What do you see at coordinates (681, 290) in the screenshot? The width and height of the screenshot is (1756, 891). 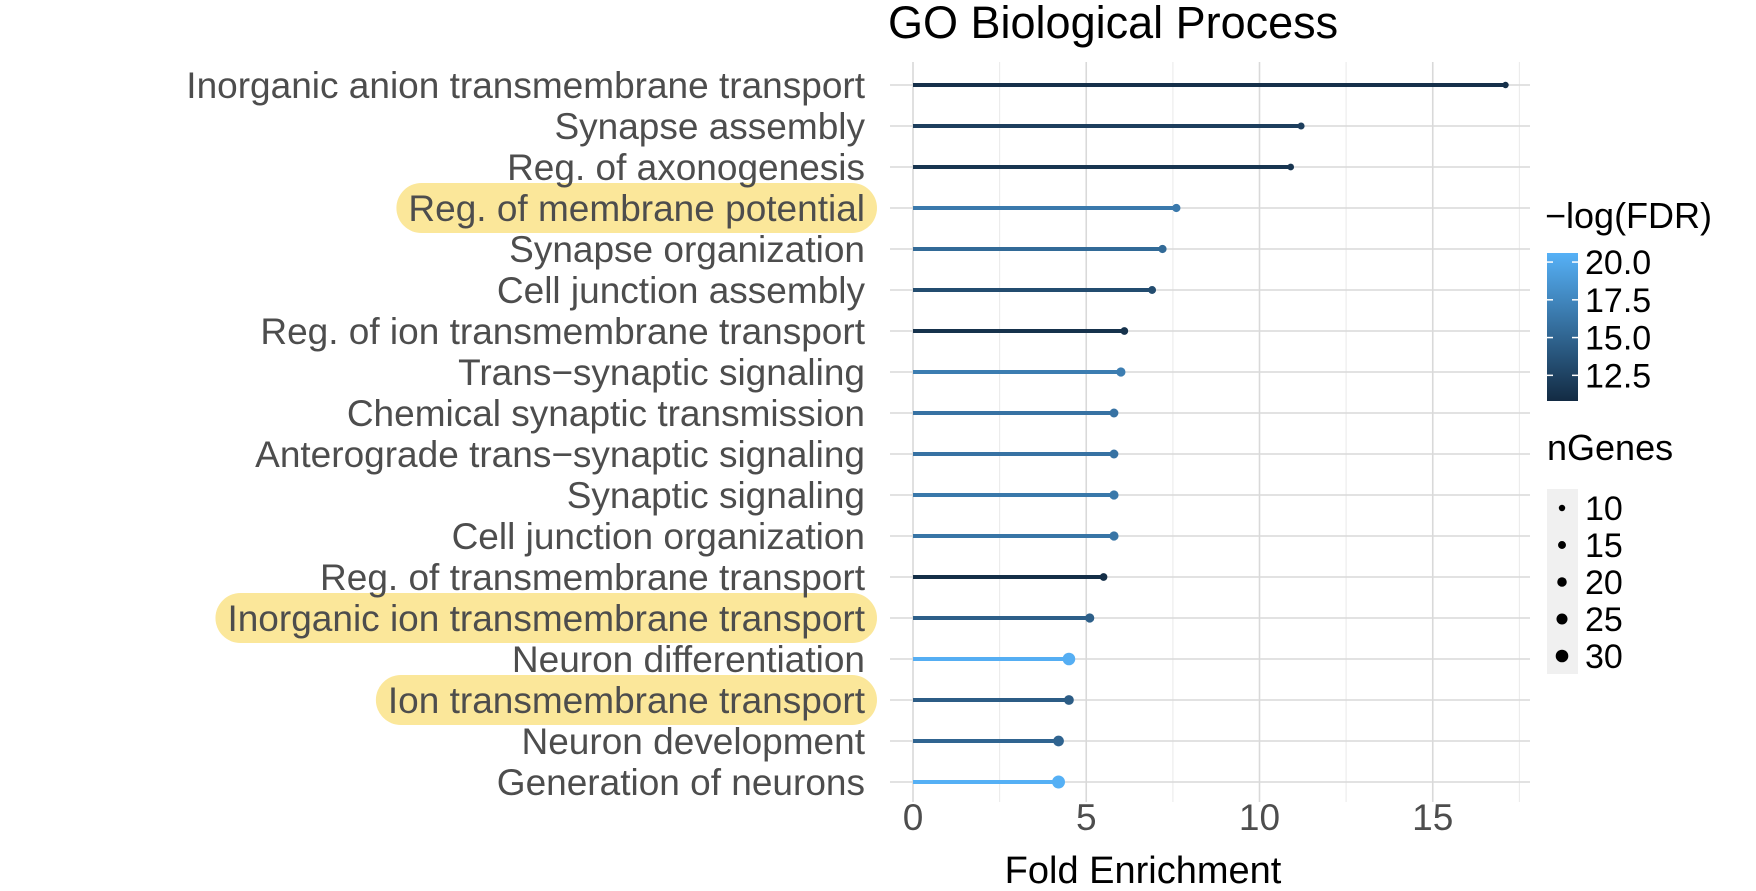 I see `category-label: Cell junction assembly` at bounding box center [681, 290].